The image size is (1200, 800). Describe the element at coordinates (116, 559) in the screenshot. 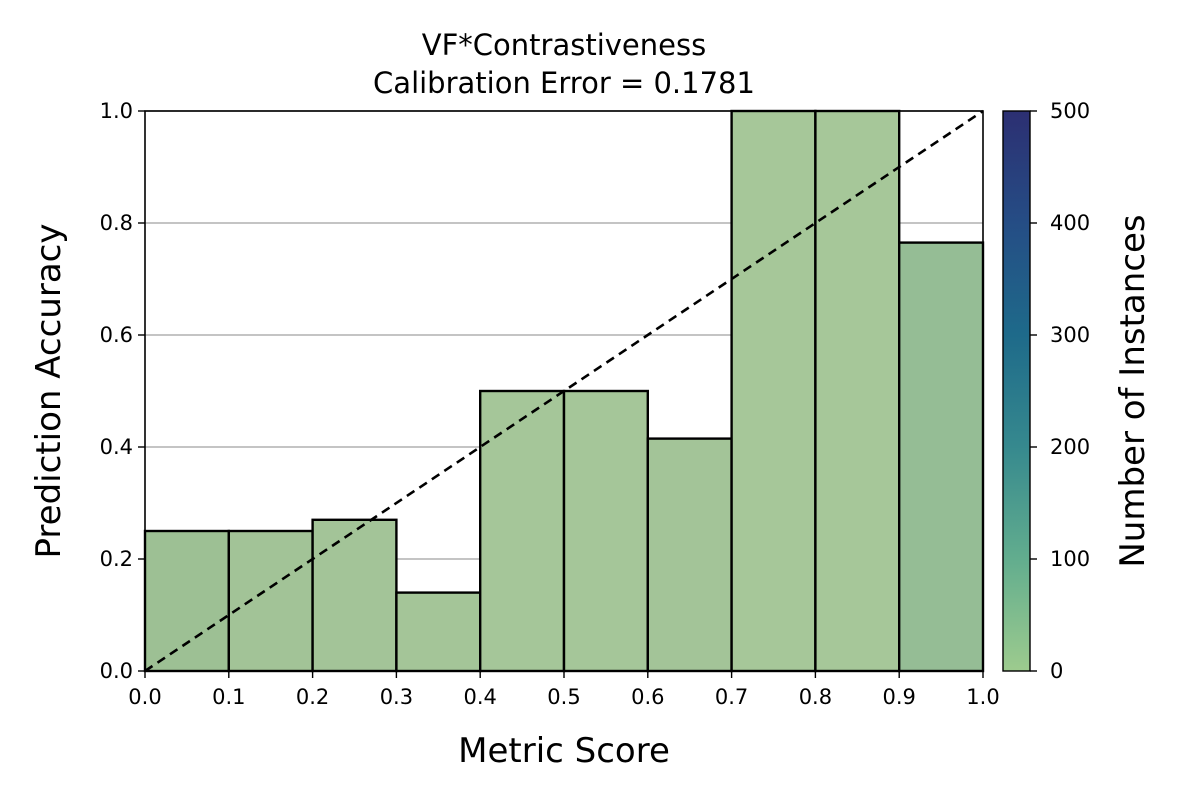

I see `y-tick-label-1: 0.2` at that location.